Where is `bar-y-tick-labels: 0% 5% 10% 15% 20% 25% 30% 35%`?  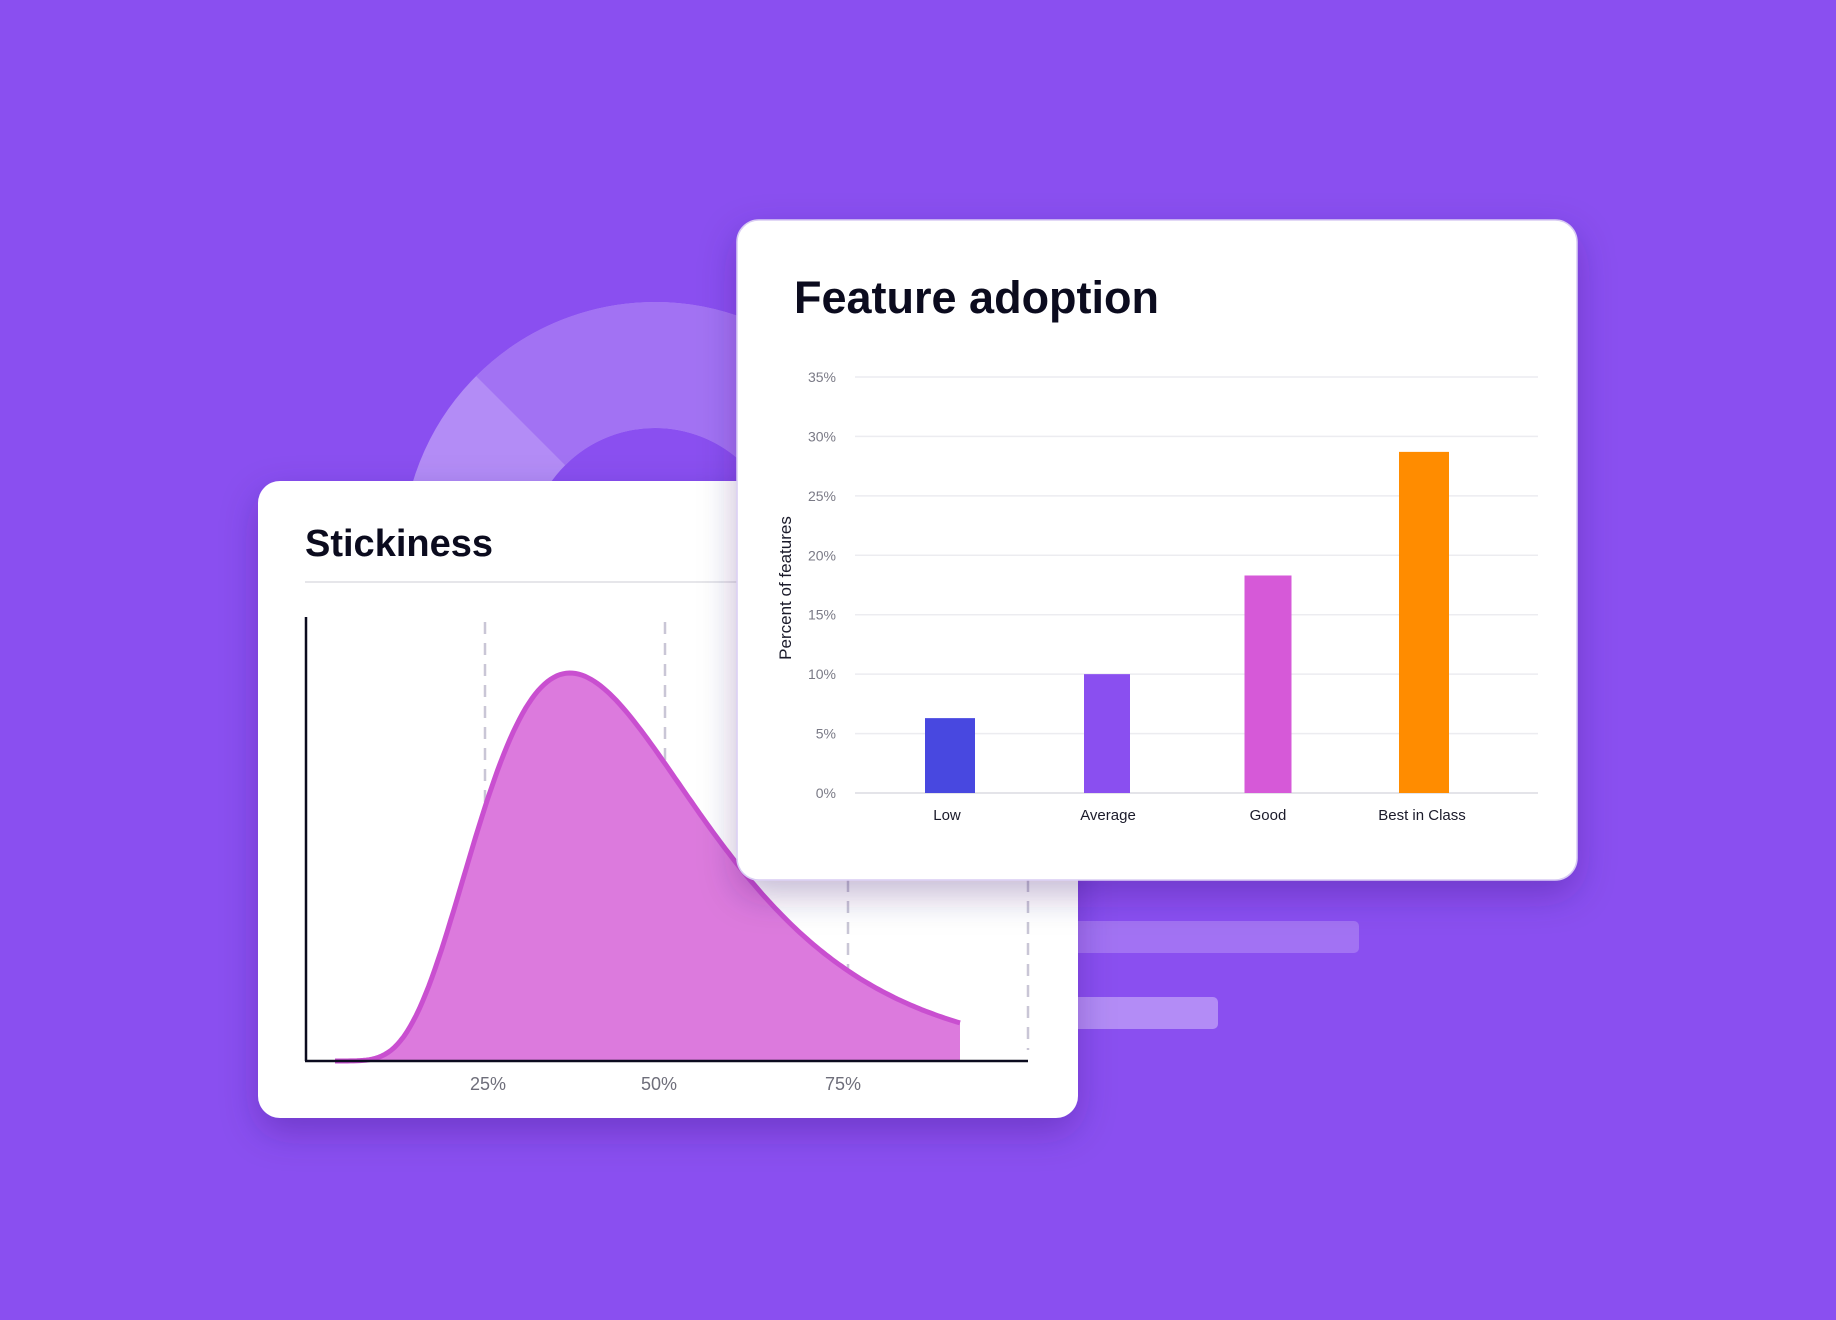 bar-y-tick-labels: 0% 5% 10% 15% 20% 25% 30% 35% is located at coordinates (822, 585).